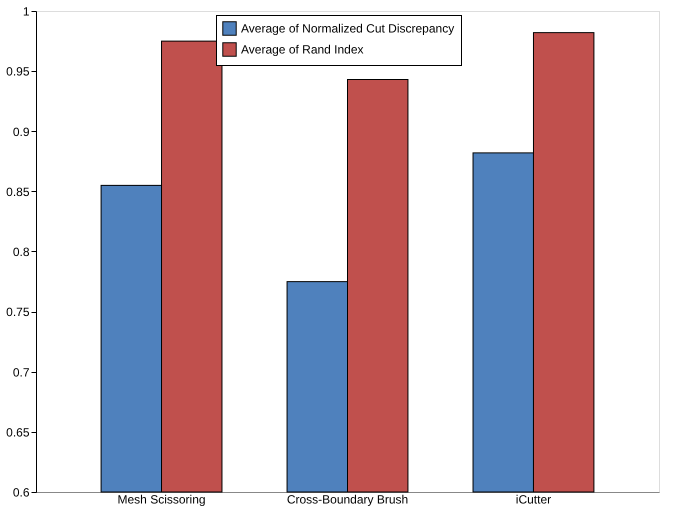  Describe the element at coordinates (21, 493) in the screenshot. I see `y-tick-label: 0.6` at that location.